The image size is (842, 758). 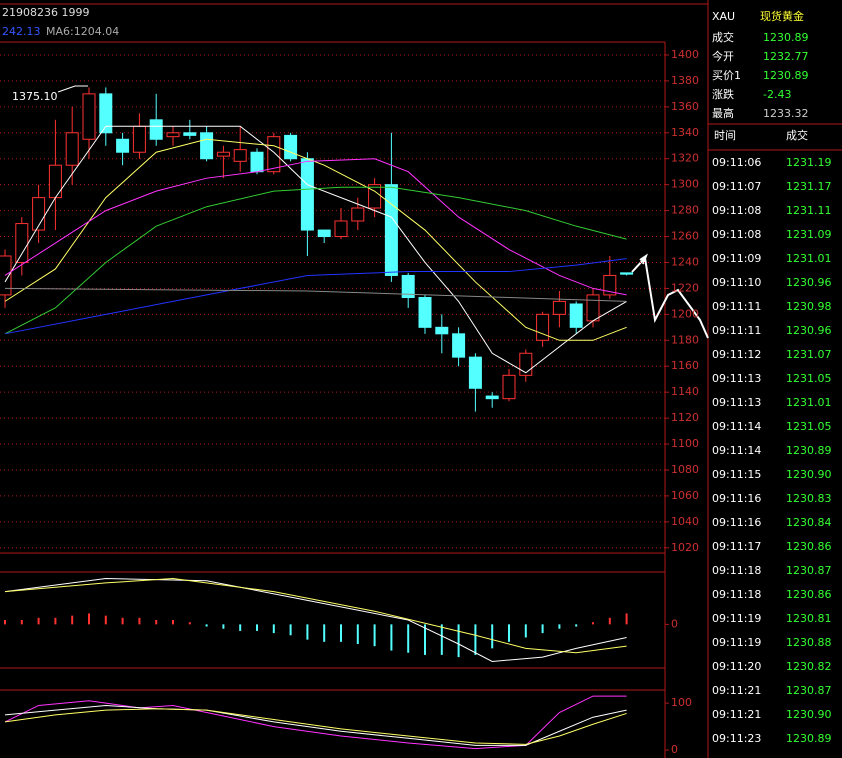 I want to click on y-tick-label: 1100, so click(x=685, y=443).